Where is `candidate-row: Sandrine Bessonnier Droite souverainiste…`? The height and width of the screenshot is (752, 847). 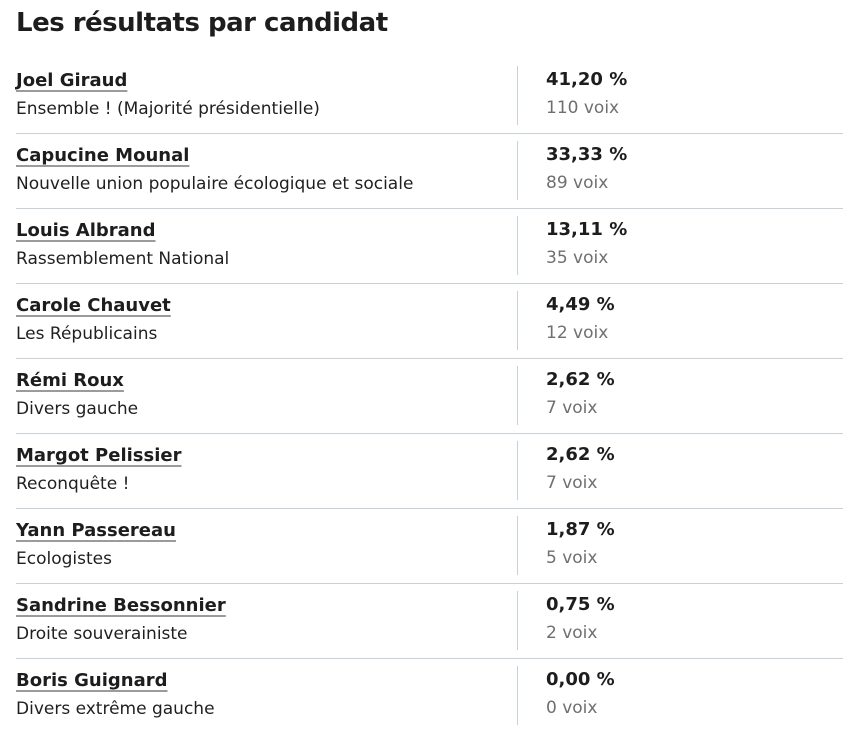 candidate-row: Sandrine Bessonnier Droite souverainiste… is located at coordinates (429, 620).